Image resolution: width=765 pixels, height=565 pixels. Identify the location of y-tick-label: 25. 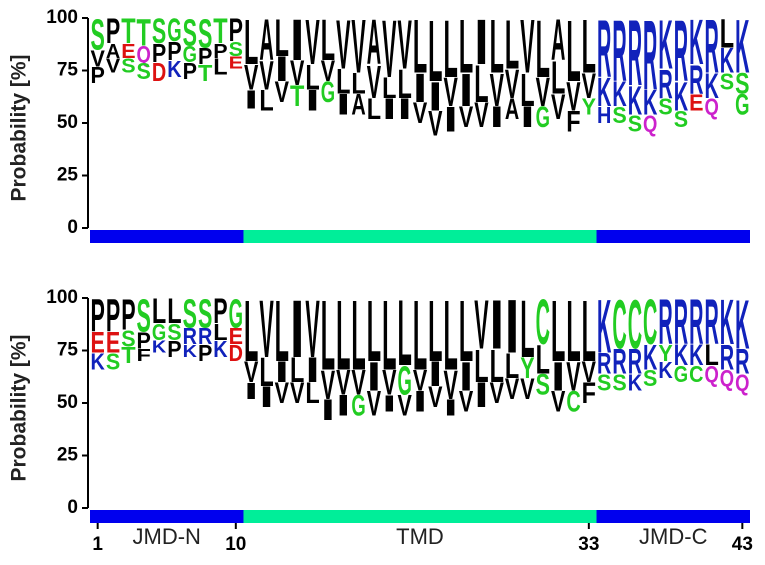
(68, 175).